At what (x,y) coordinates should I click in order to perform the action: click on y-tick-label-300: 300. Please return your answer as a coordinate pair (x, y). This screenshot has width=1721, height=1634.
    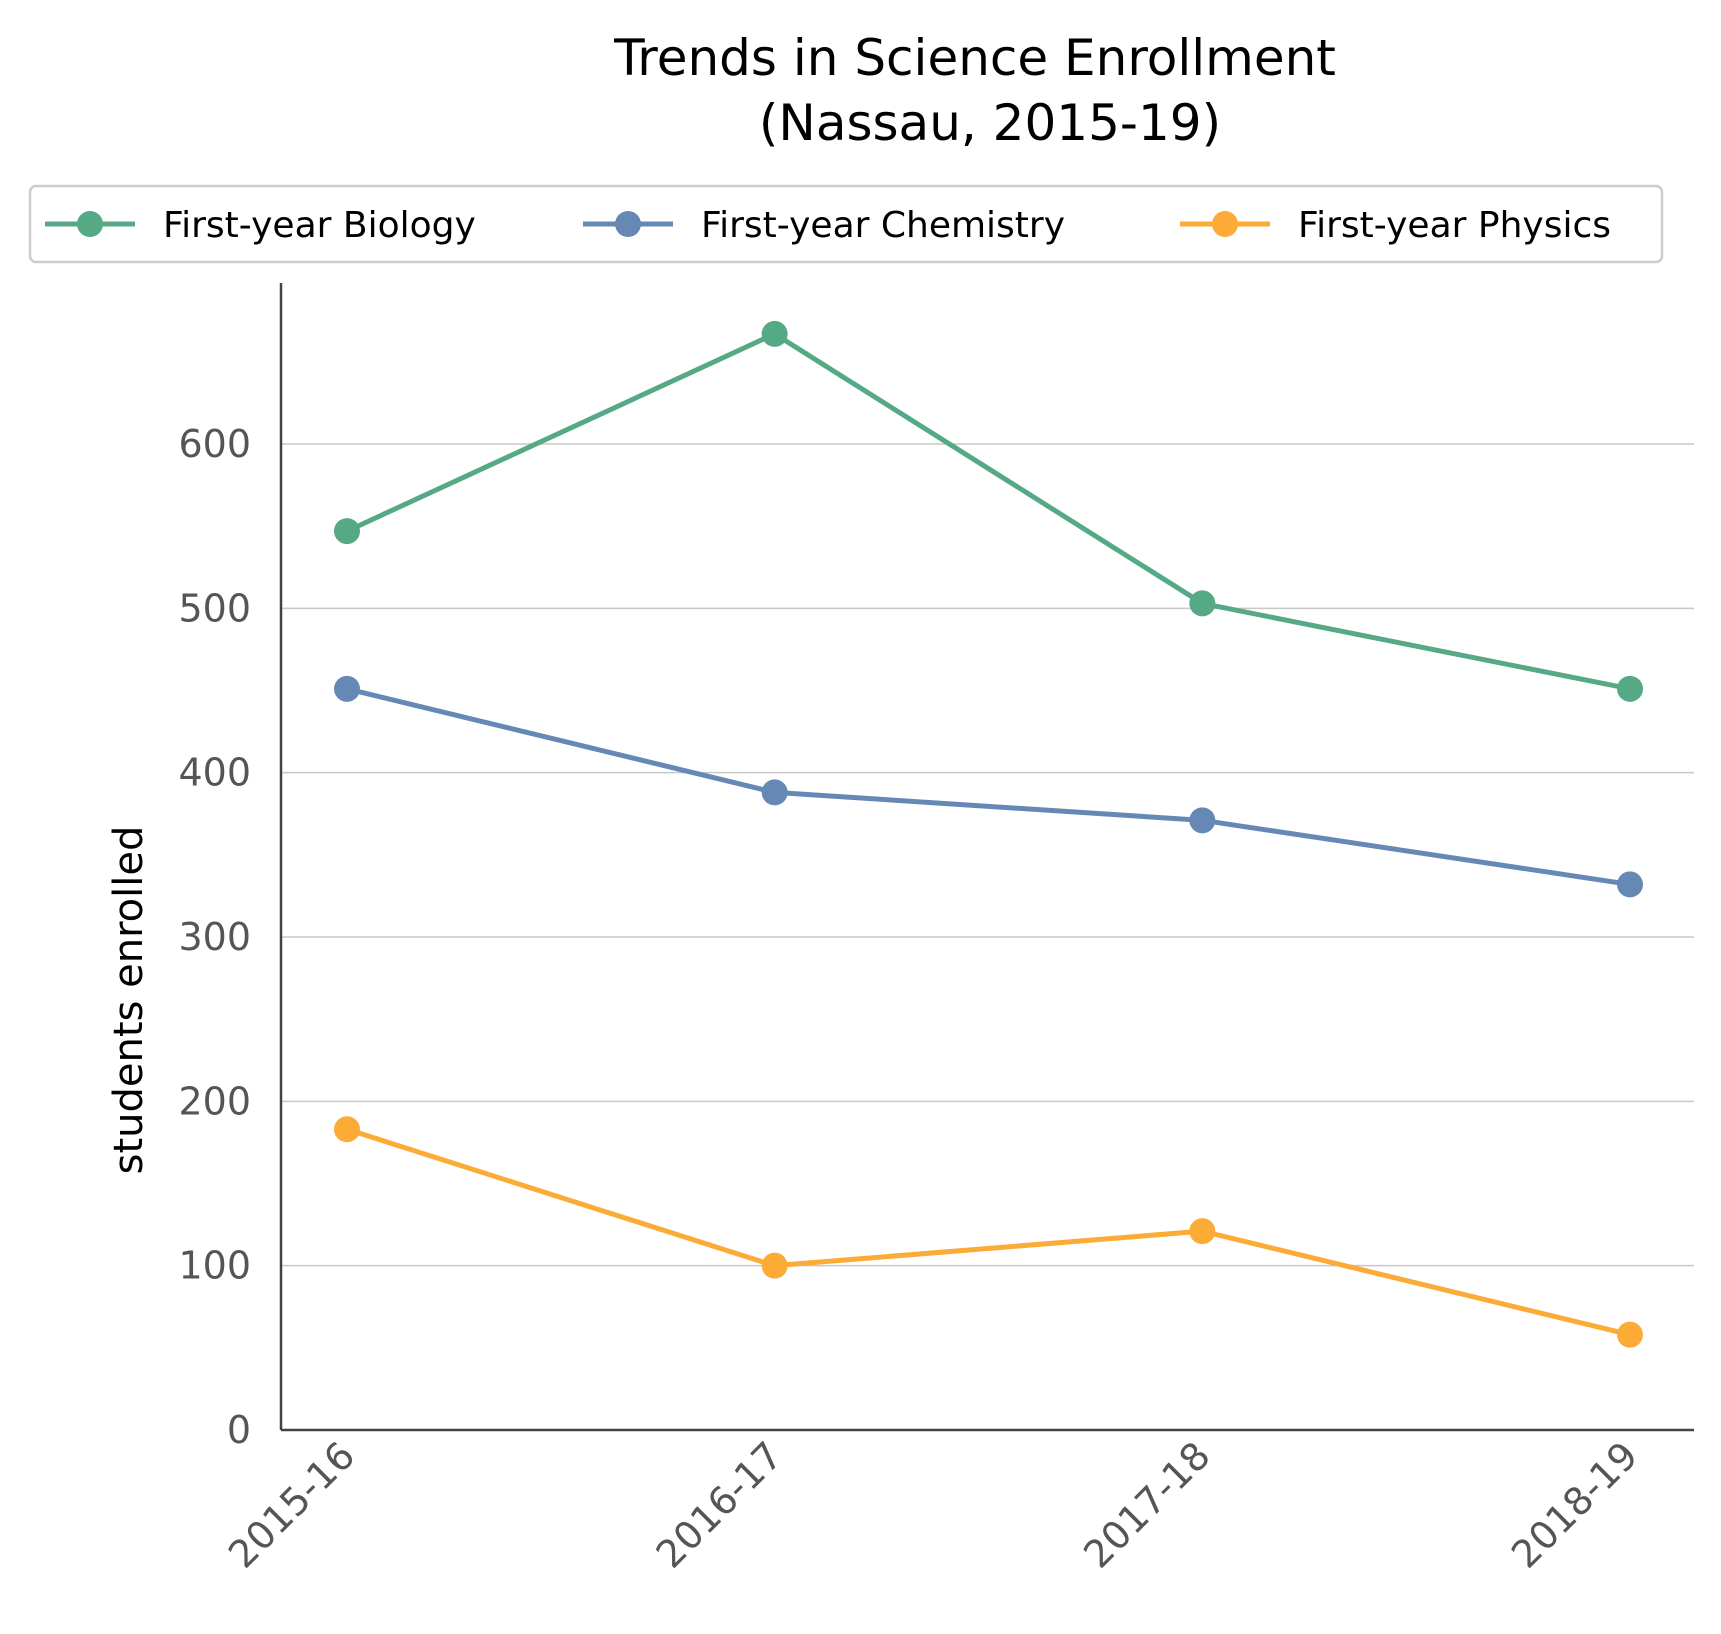
    Looking at the image, I should click on (214, 937).